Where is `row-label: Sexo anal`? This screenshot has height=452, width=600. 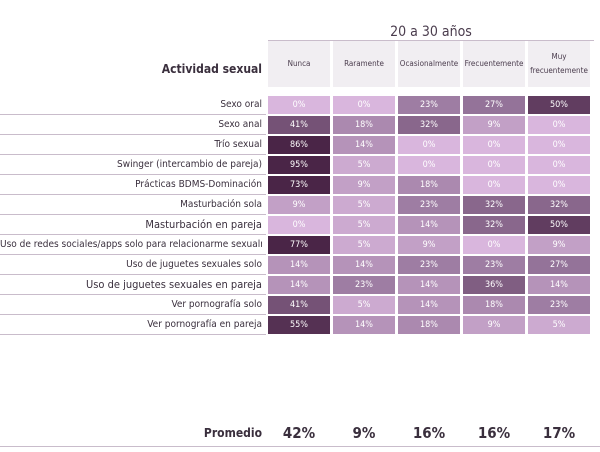
row-label: Sexo anal is located at coordinates (240, 124).